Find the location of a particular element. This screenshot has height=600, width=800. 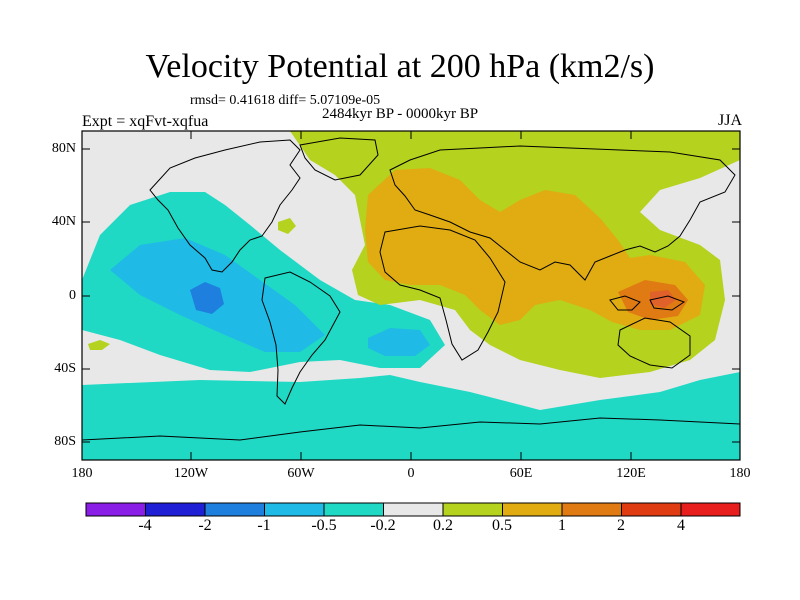

coast-antarctica is located at coordinates (411, 429).